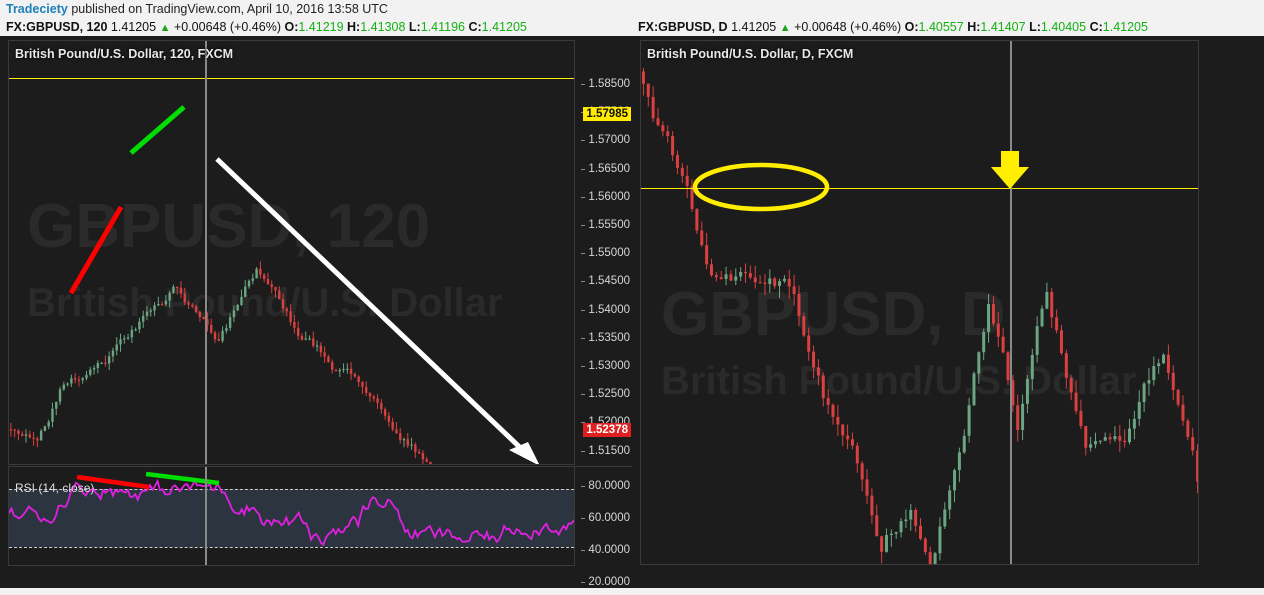  What do you see at coordinates (1063, 27) in the screenshot?
I see `low-value-right: 1.40405` at bounding box center [1063, 27].